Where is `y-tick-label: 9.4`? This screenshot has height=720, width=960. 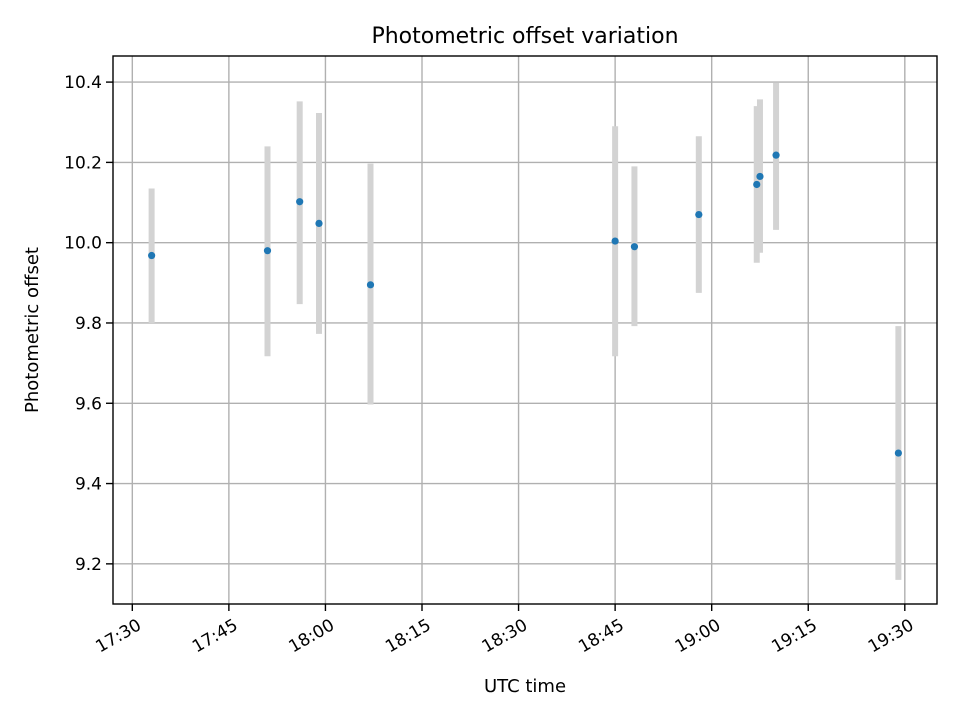 y-tick-label: 9.4 is located at coordinates (88, 485).